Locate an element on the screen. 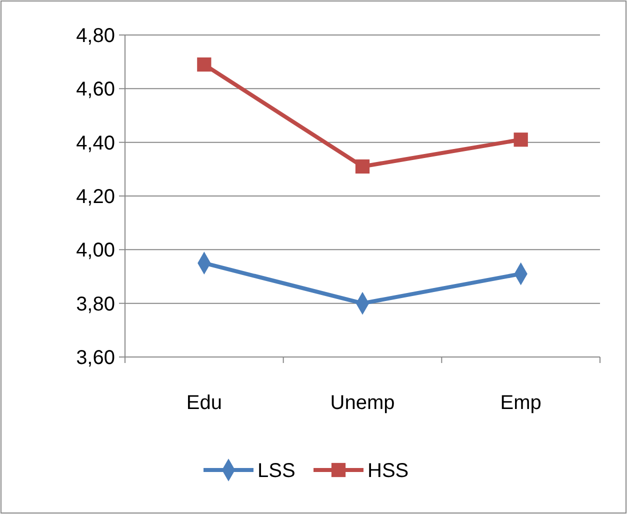  y-tick-label: 3,60 is located at coordinates (95, 358).